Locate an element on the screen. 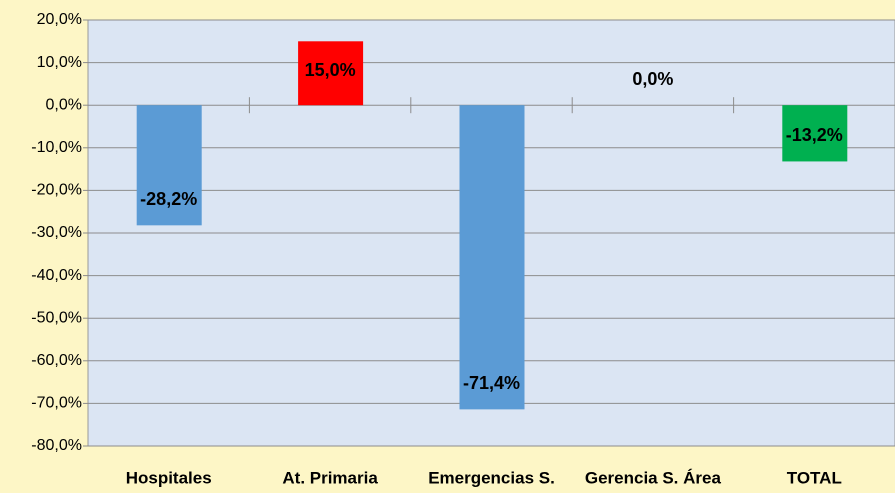 Image resolution: width=895 pixels, height=493 pixels. y-tick-label: 10,0% is located at coordinates (59, 62).